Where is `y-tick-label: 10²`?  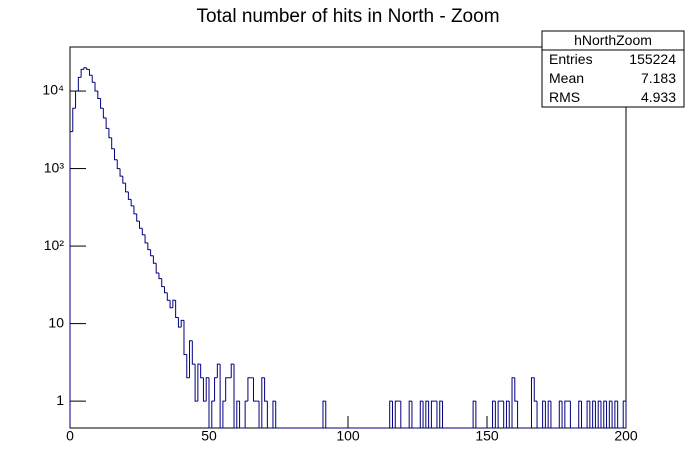 y-tick-label: 10² is located at coordinates (54, 245).